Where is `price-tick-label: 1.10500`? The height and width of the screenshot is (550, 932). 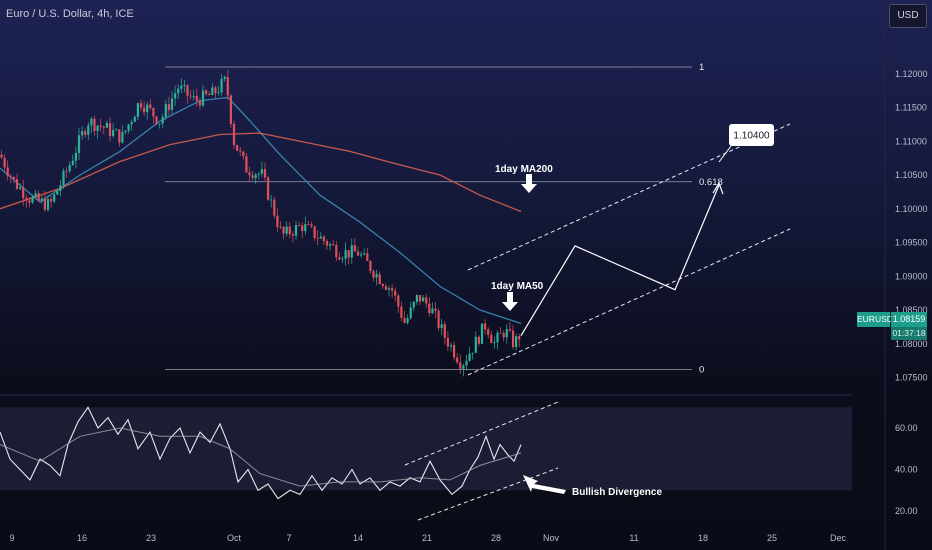
price-tick-label: 1.10500 is located at coordinates (911, 175).